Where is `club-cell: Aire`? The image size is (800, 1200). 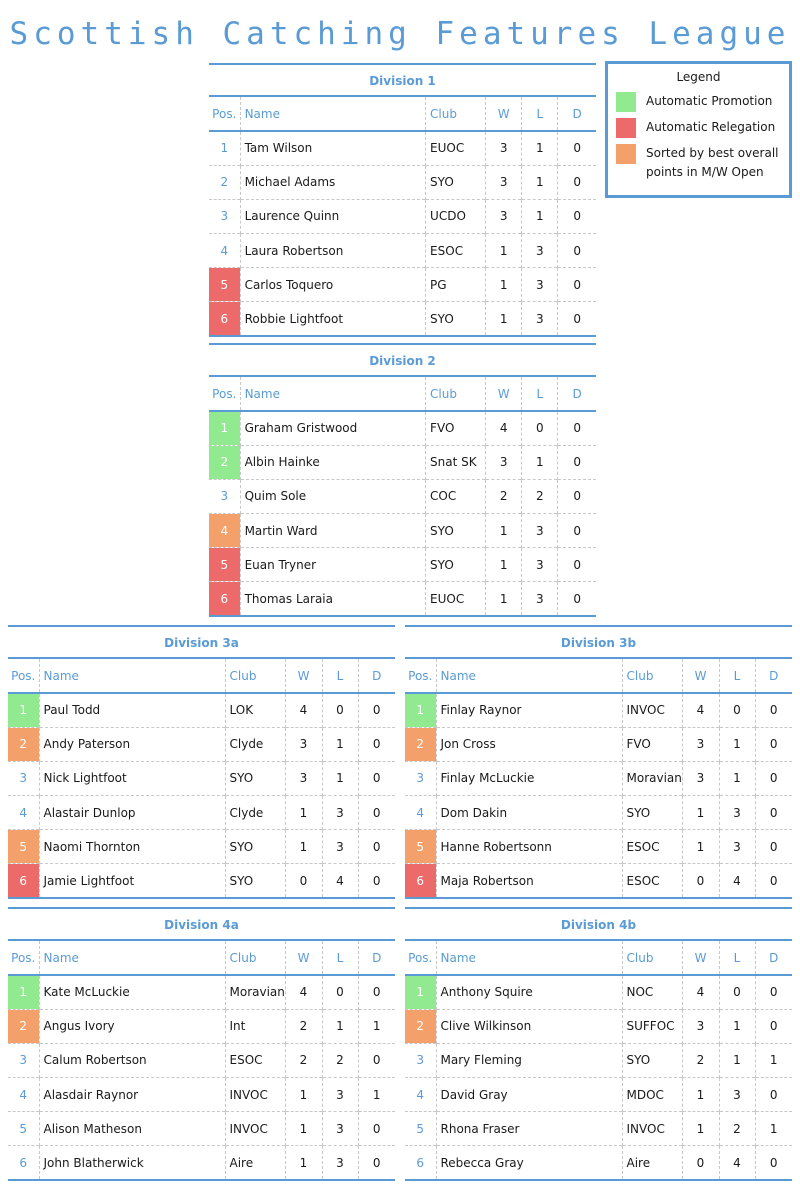
club-cell: Aire is located at coordinates (254, 1163).